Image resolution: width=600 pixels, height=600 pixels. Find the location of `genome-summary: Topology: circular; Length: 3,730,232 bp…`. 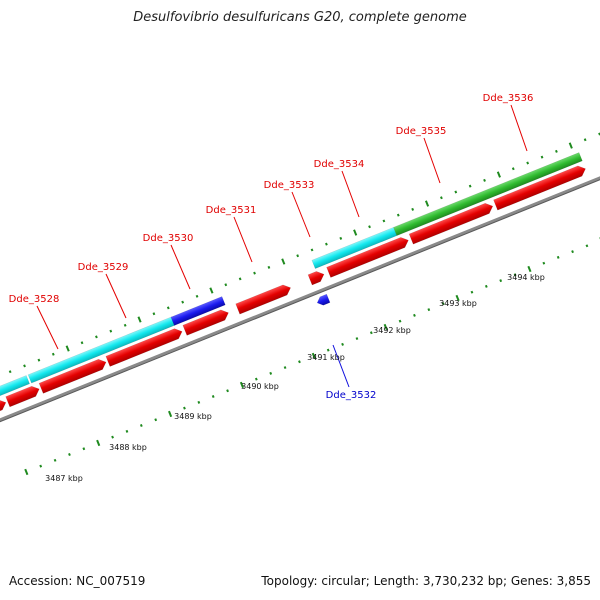

genome-summary: Topology: circular; Length: 3,730,232 bp… is located at coordinates (426, 581).